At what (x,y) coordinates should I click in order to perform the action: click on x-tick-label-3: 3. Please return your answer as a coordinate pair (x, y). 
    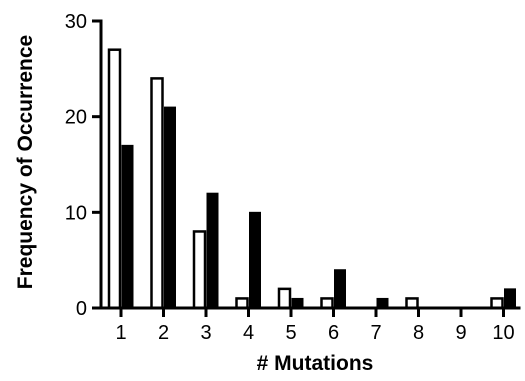
    Looking at the image, I should click on (205, 333).